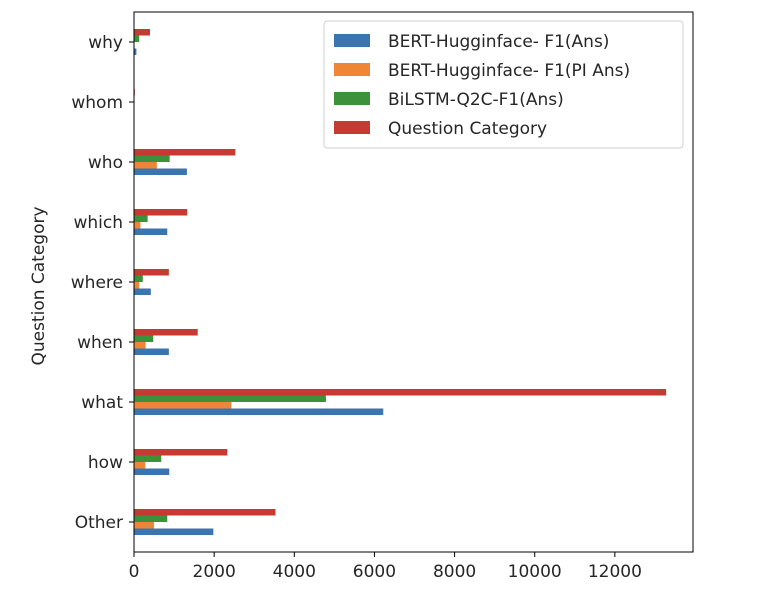 This screenshot has width=760, height=614. Describe the element at coordinates (105, 463) in the screenshot. I see `y-tick-label: how` at that location.